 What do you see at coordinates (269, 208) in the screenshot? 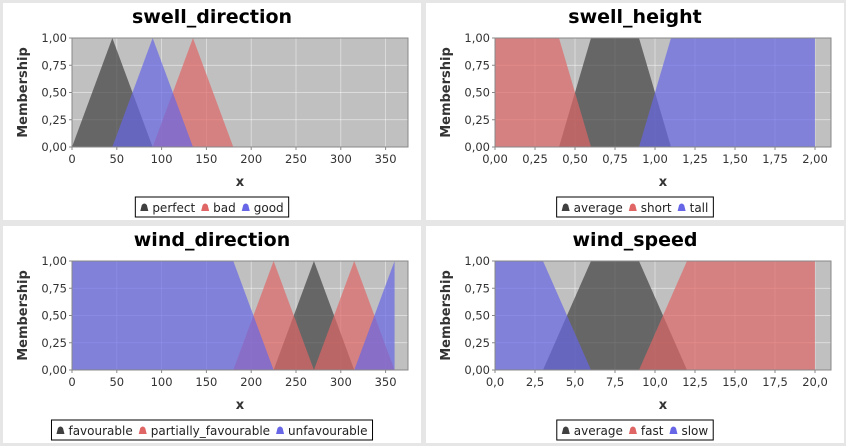
I see `legend-label: good` at bounding box center [269, 208].